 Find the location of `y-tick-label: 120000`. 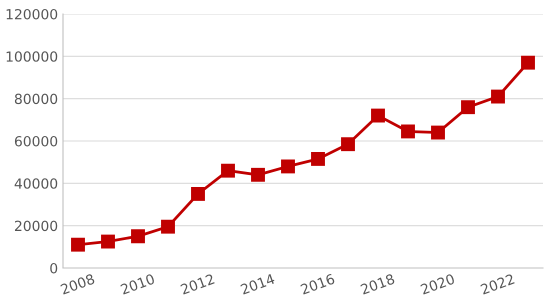

y-tick-label: 120000 is located at coordinates (32, 14).